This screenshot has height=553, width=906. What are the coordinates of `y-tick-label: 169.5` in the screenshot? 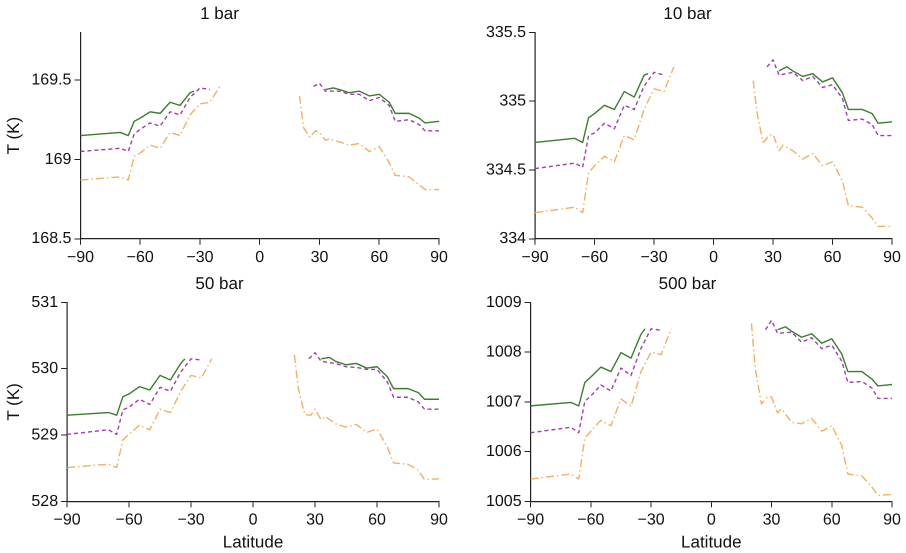 It's located at (51, 79).